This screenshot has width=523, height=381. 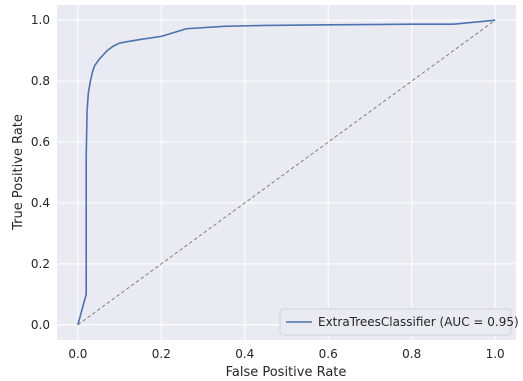 What do you see at coordinates (40, 203) in the screenshot?
I see `y-tick-label: 0.4` at bounding box center [40, 203].